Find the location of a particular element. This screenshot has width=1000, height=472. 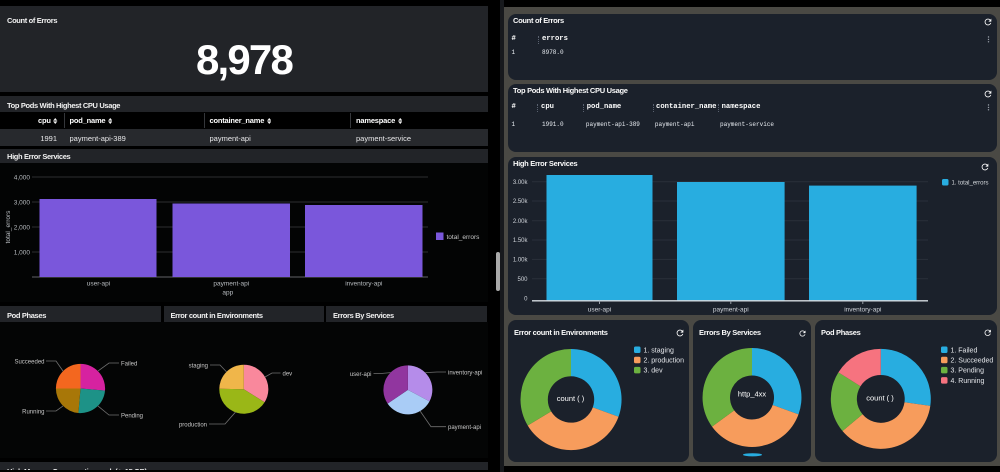

svg-text: 3. Pending is located at coordinates (968, 371).